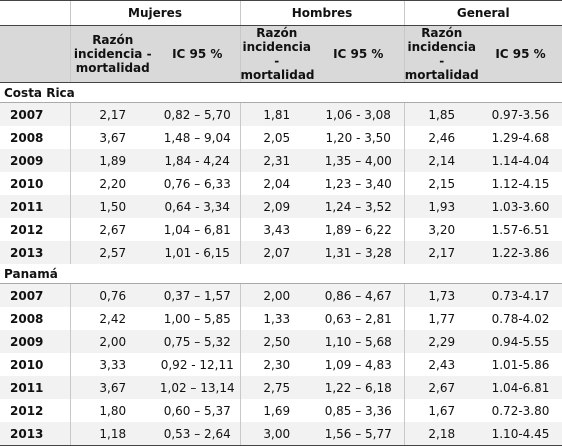  Describe the element at coordinates (276, 295) in the screenshot. I see `ratio-cell: 2,00` at that location.